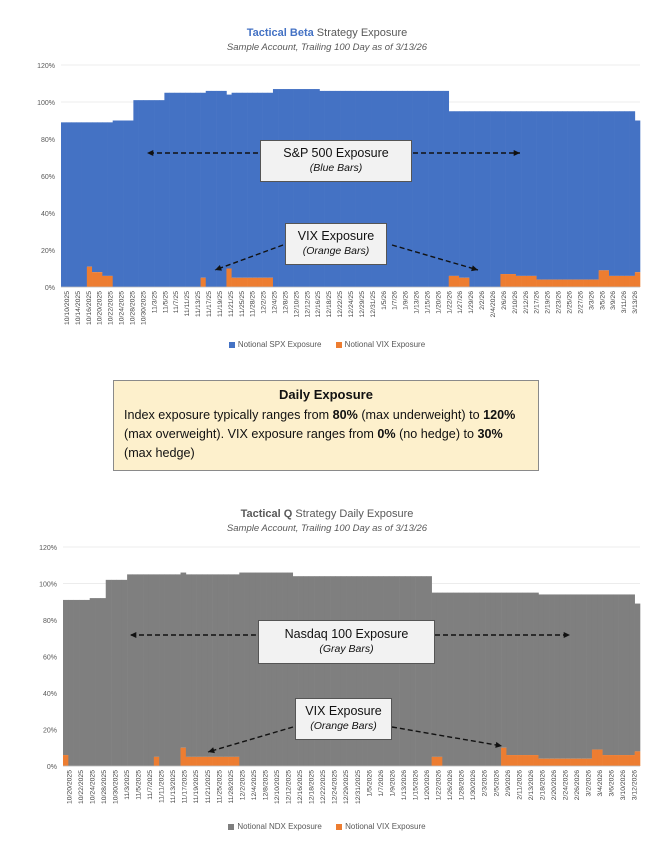 Image resolution: width=654 pixels, height=864 pixels. Describe the element at coordinates (340, 304) in the screenshot. I see `chart1-xtick-label: 12/22/25` at that location.